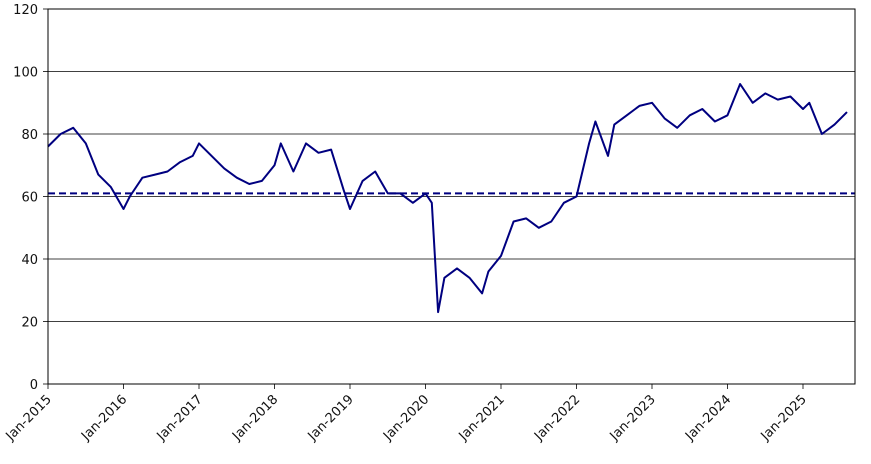 Image resolution: width=871 pixels, height=464 pixels. Describe the element at coordinates (25, 10) in the screenshot. I see `y-tick-label: 120` at that location.